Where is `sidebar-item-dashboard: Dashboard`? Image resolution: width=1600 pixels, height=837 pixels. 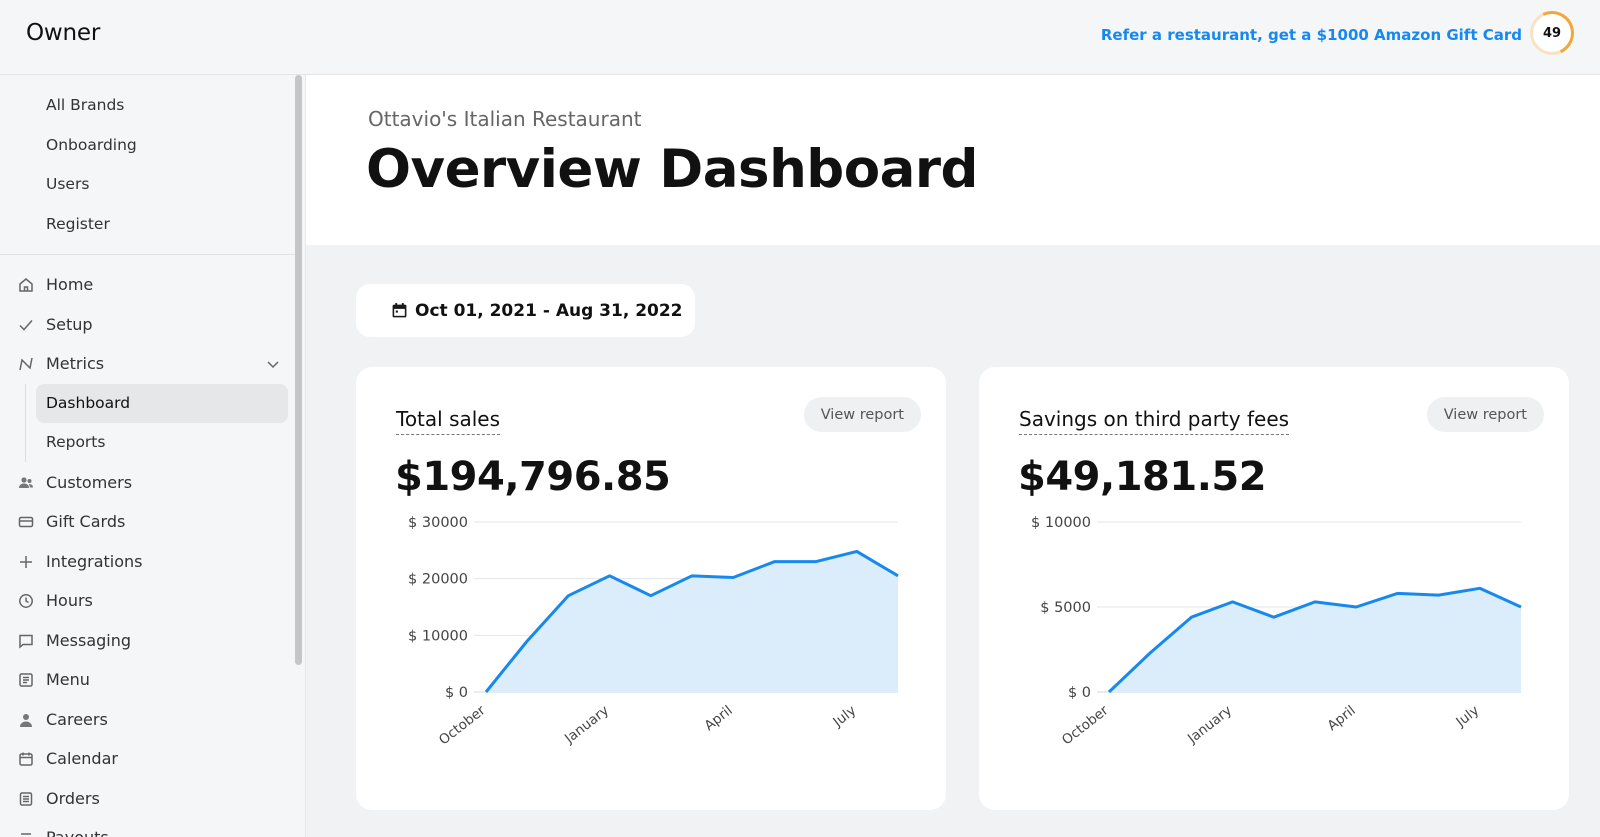 sidebar-item-dashboard: Dashboard is located at coordinates (162, 403).